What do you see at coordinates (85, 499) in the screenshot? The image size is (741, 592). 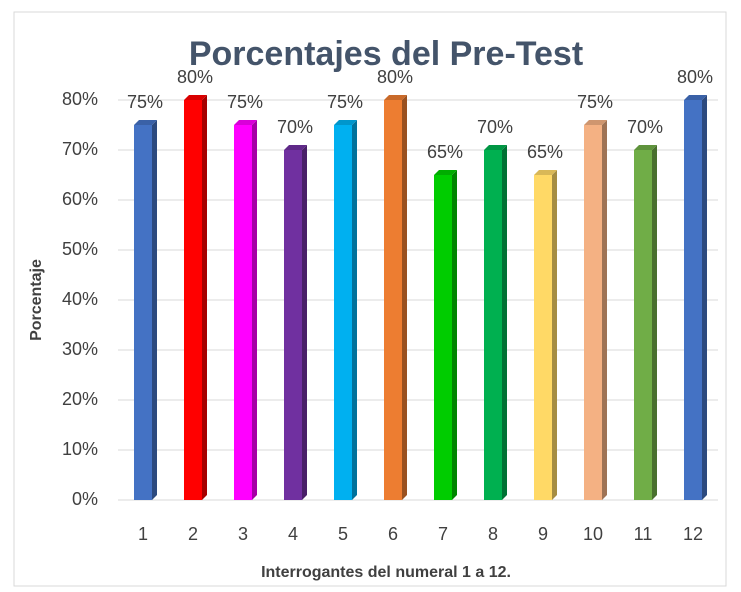 I see `y-tick-label: 0%` at bounding box center [85, 499].